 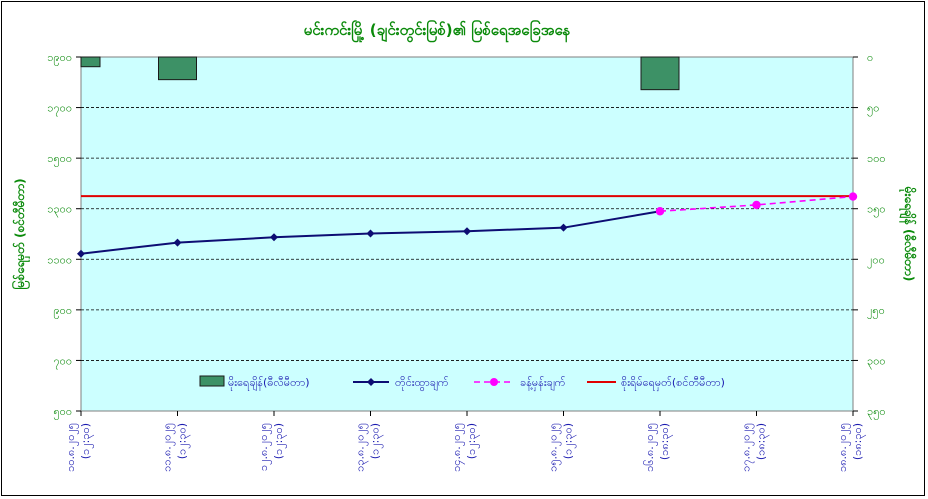 I want to click on right-tick-label: ၁၅၀, so click(x=876, y=210).